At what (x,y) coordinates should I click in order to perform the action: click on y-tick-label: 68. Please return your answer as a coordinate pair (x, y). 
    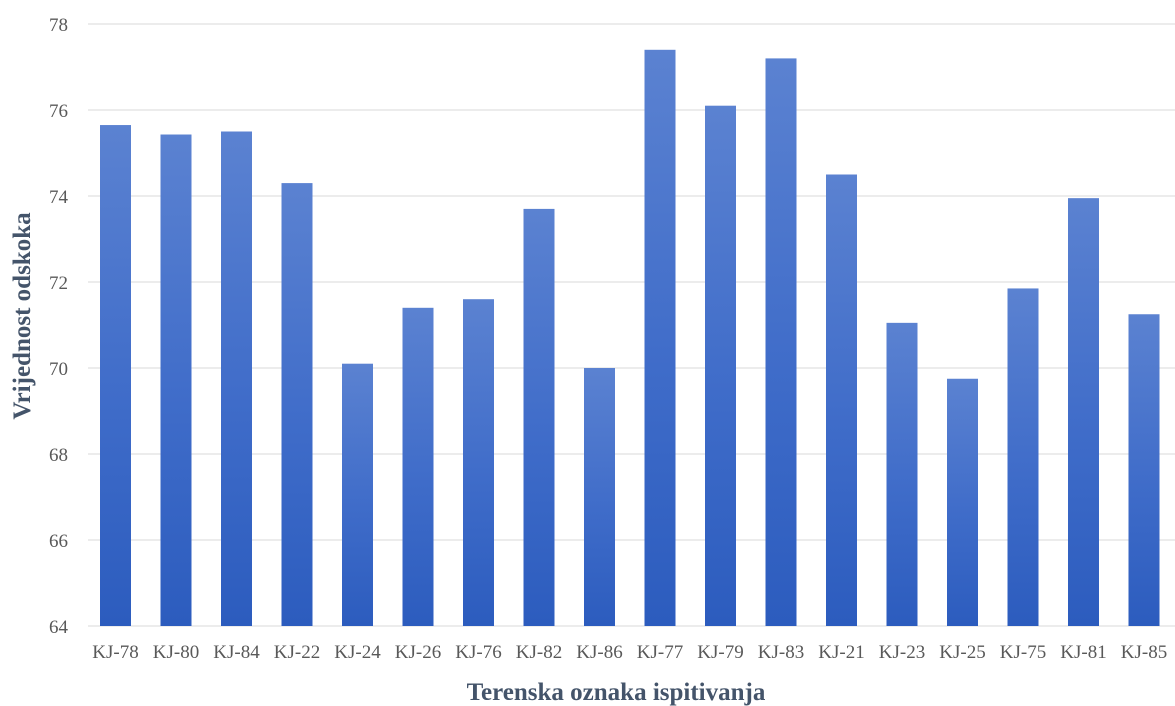
    Looking at the image, I should click on (58, 455).